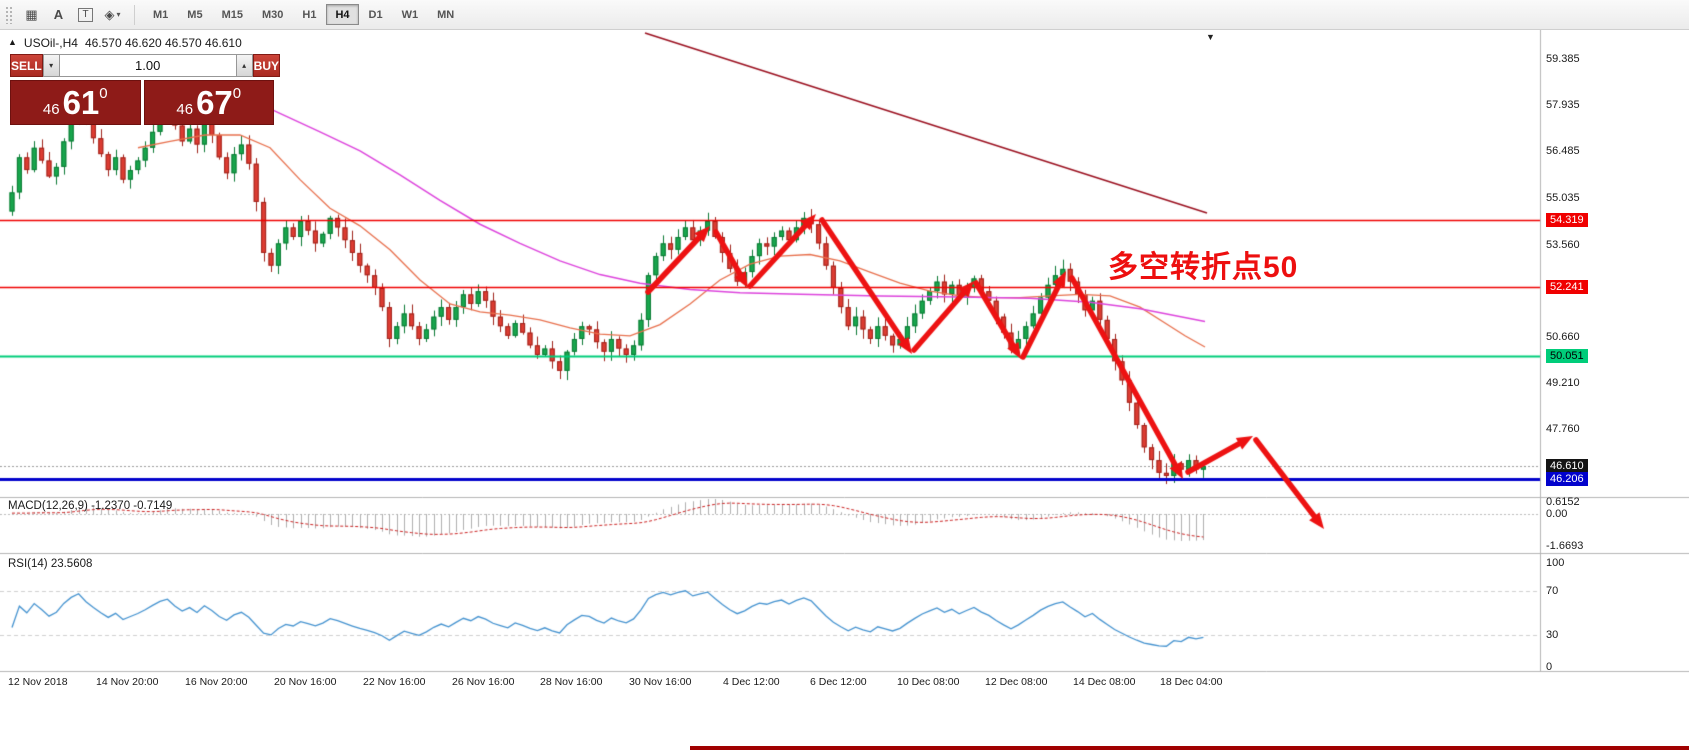 This screenshot has height=753, width=1689. What do you see at coordinates (51, 109) in the screenshot?
I see `sell-price-whole: 46` at bounding box center [51, 109].